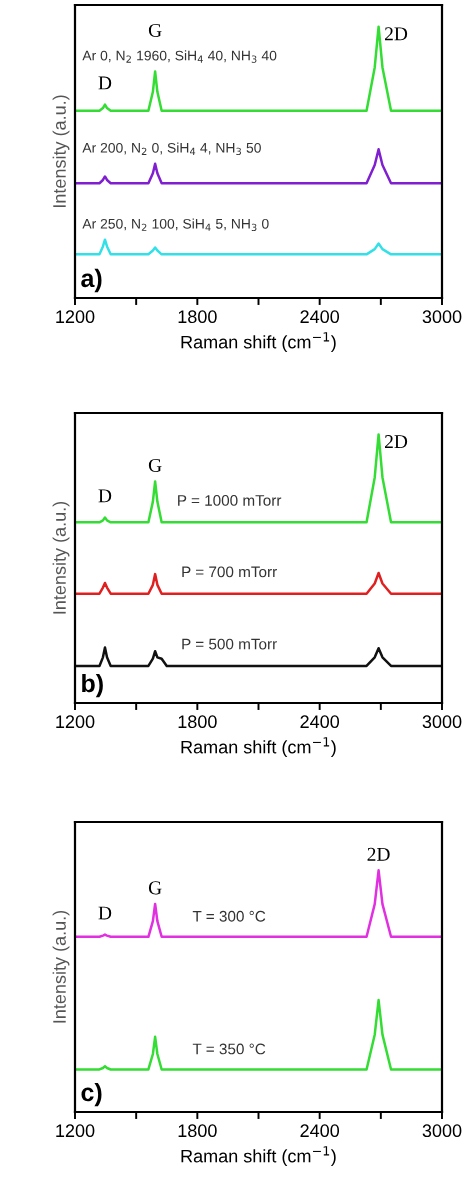  What do you see at coordinates (175, 224) in the screenshot?
I see `series-label: Ar 250, N$_{2}$ 100, SiH$_{4}$ 5, NH$_{3}$ 0` at bounding box center [175, 224].